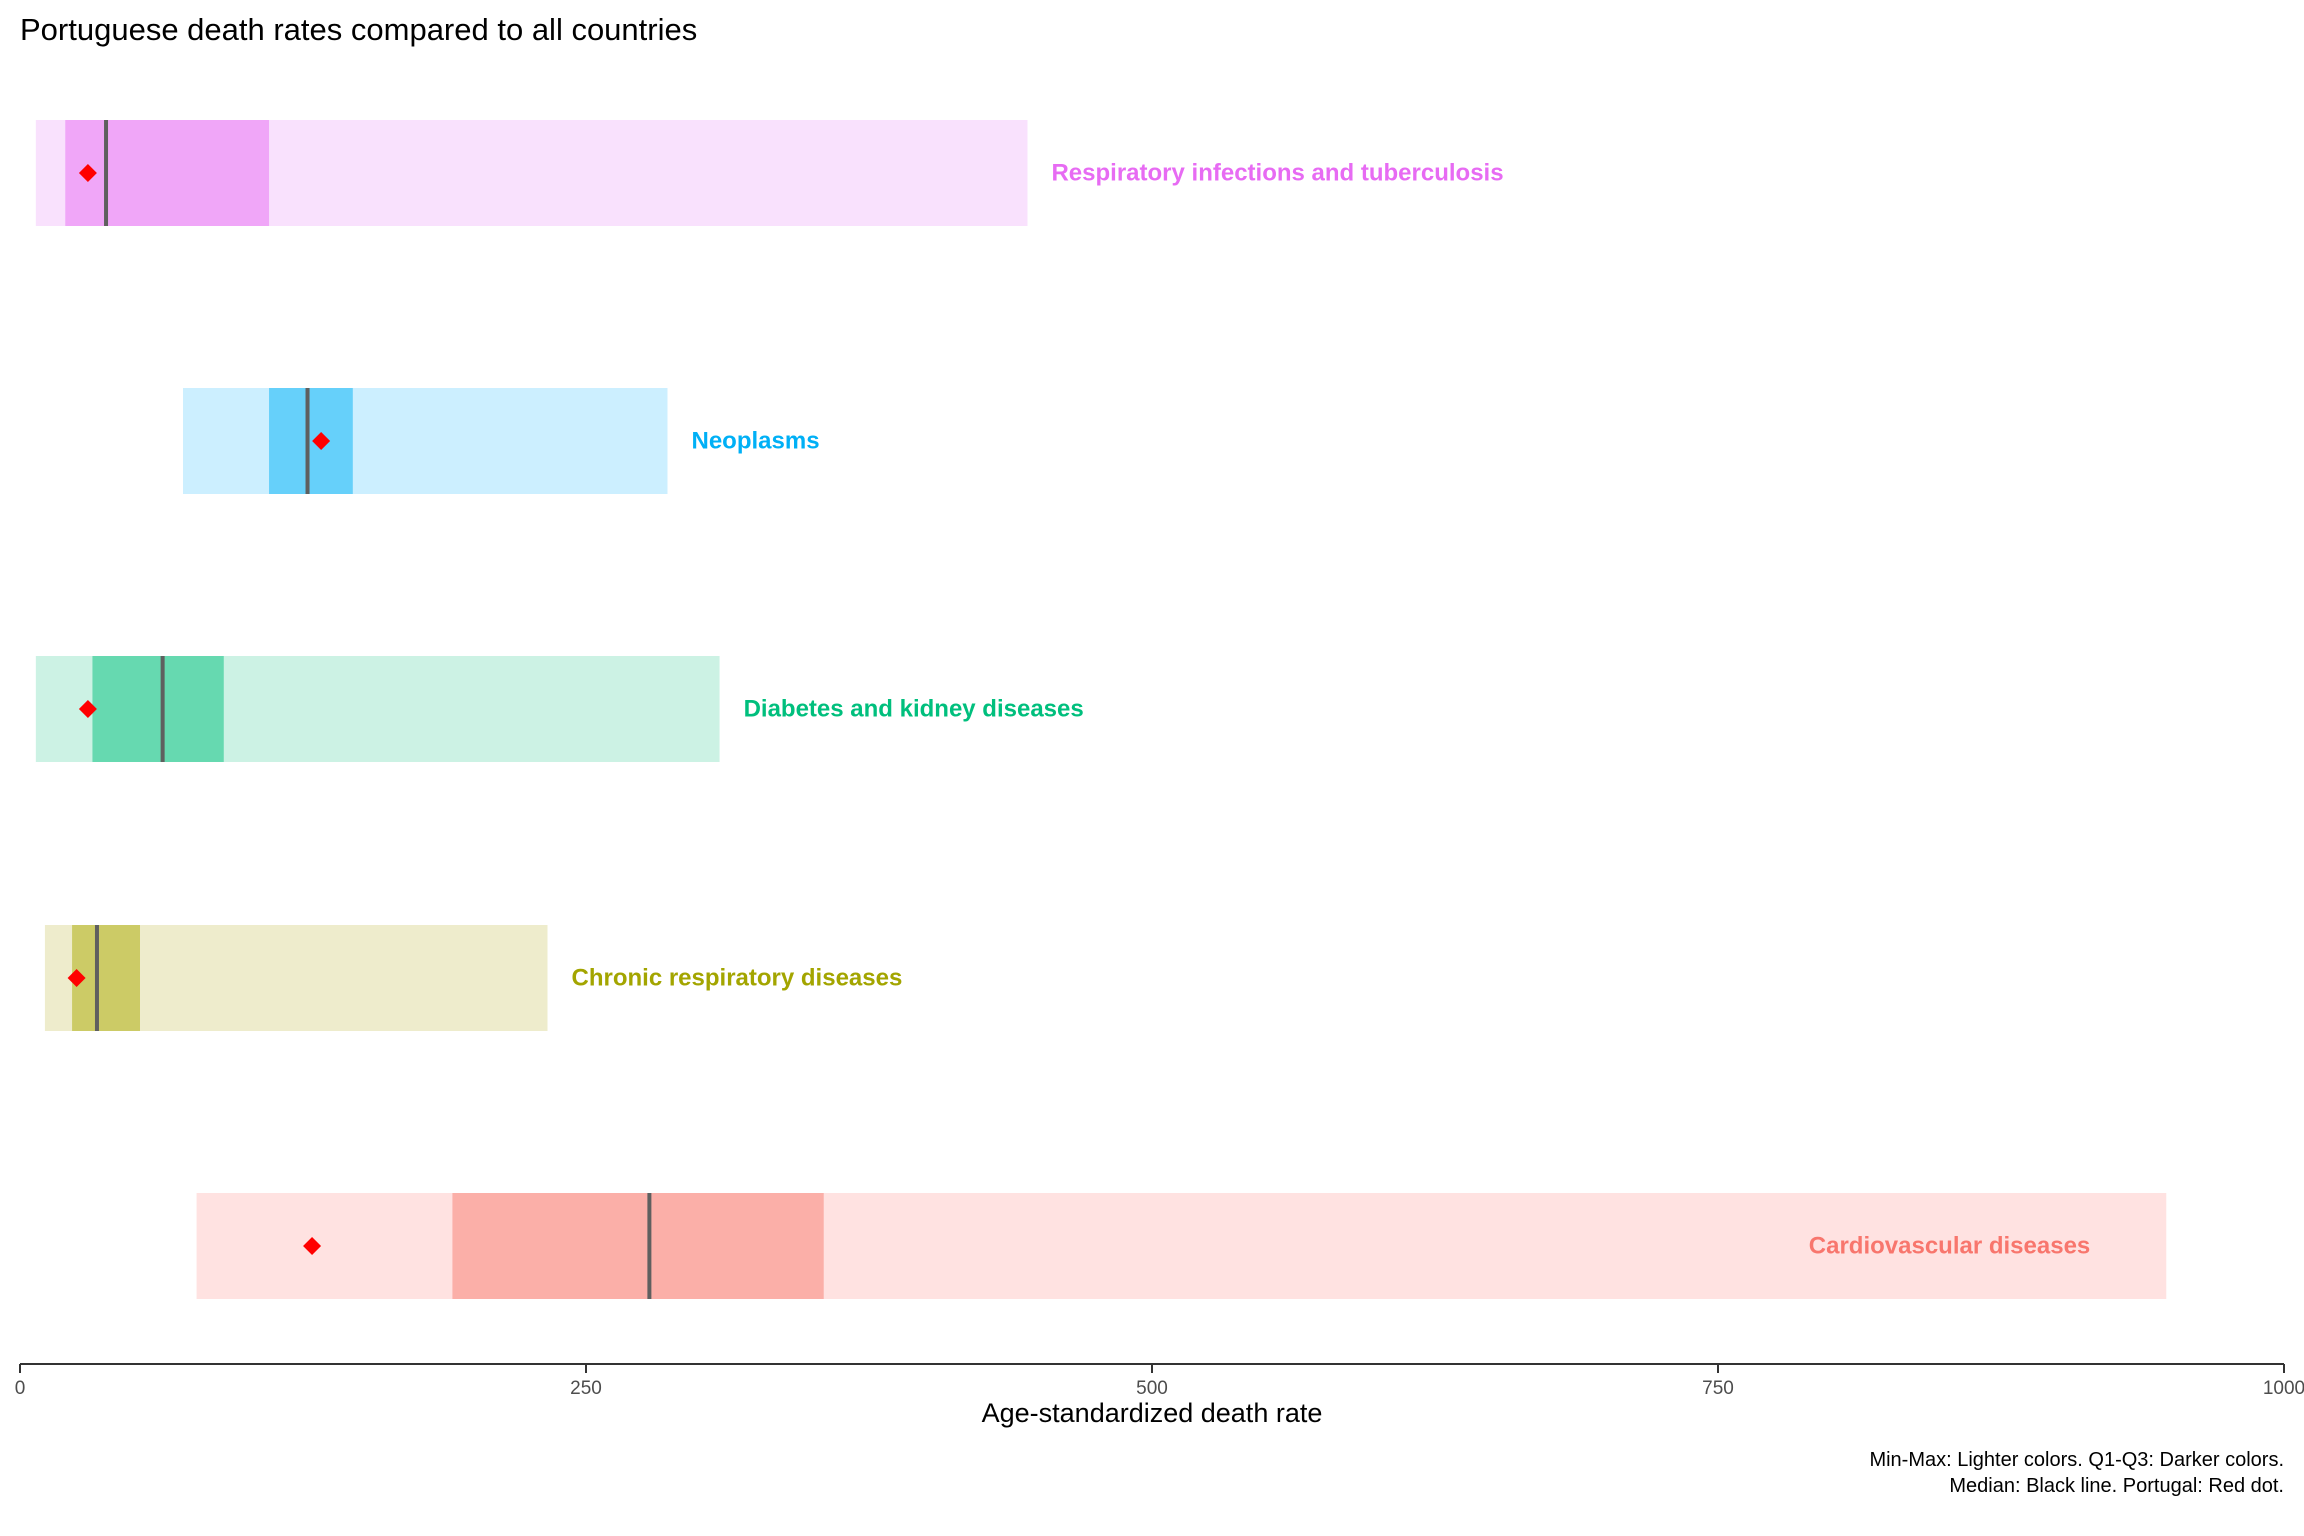 Image resolution: width=2304 pixels, height=1536 pixels. I want to click on category-row: Respiratory infections and tuberculosis, so click(769, 173).